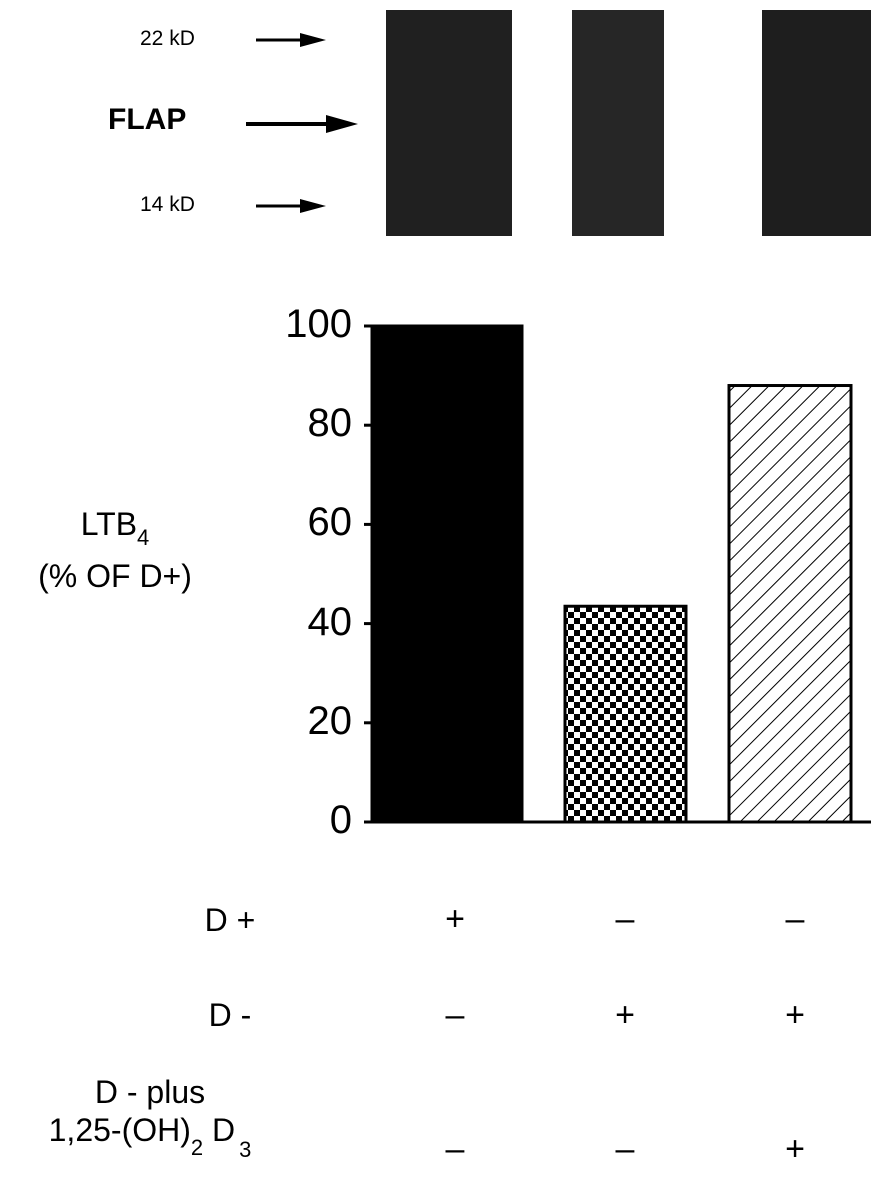  I want to click on marker-22kd-arrow, so click(291, 40).